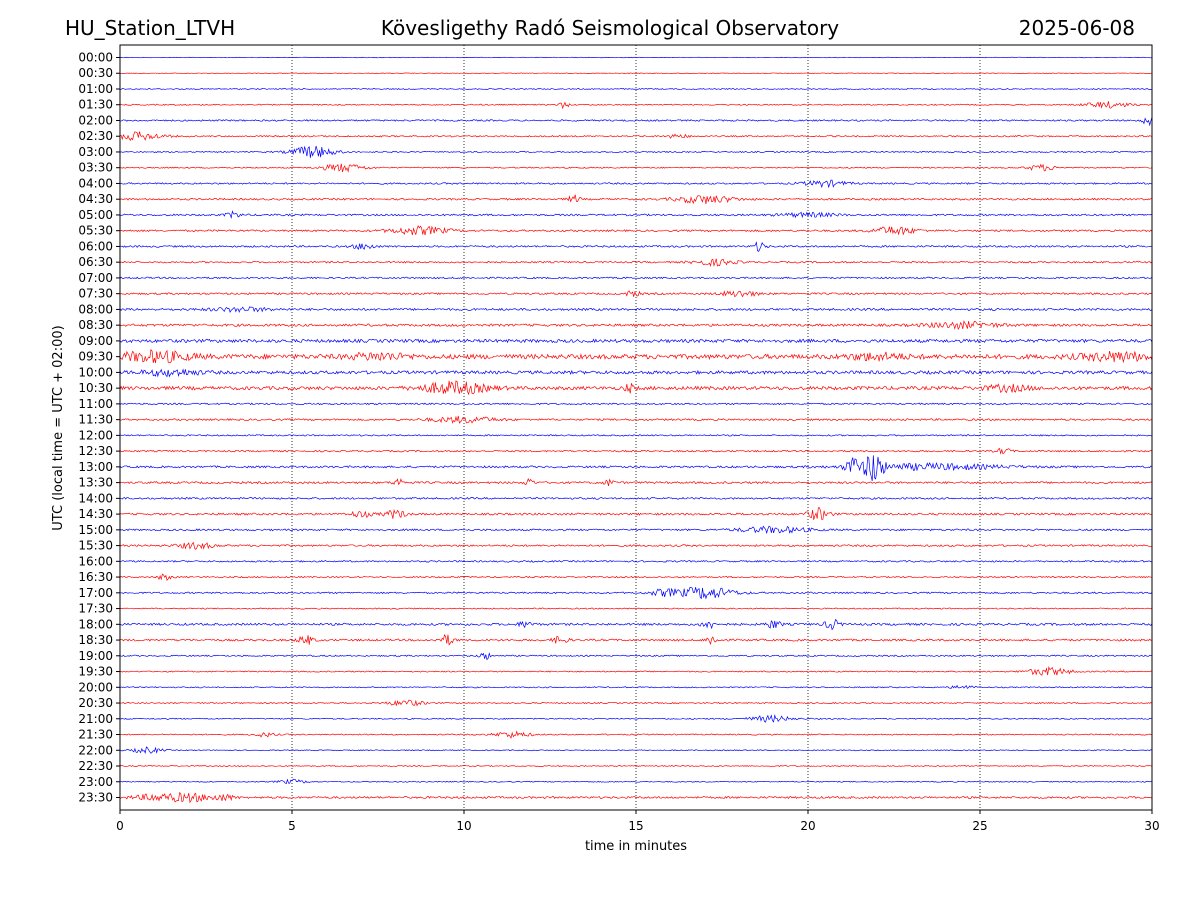 The image size is (1200, 900). Describe the element at coordinates (95, 341) in the screenshot. I see `y-tick-label: 09:00` at that location.